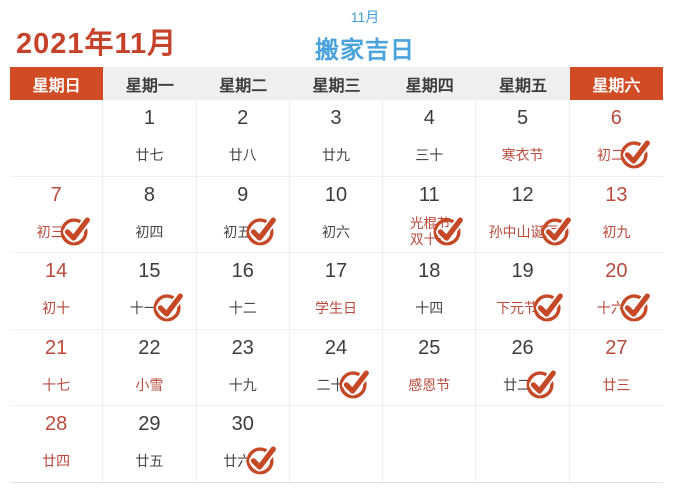  Describe the element at coordinates (143, 308) in the screenshot. I see `lunar-label: 十一` at that location.